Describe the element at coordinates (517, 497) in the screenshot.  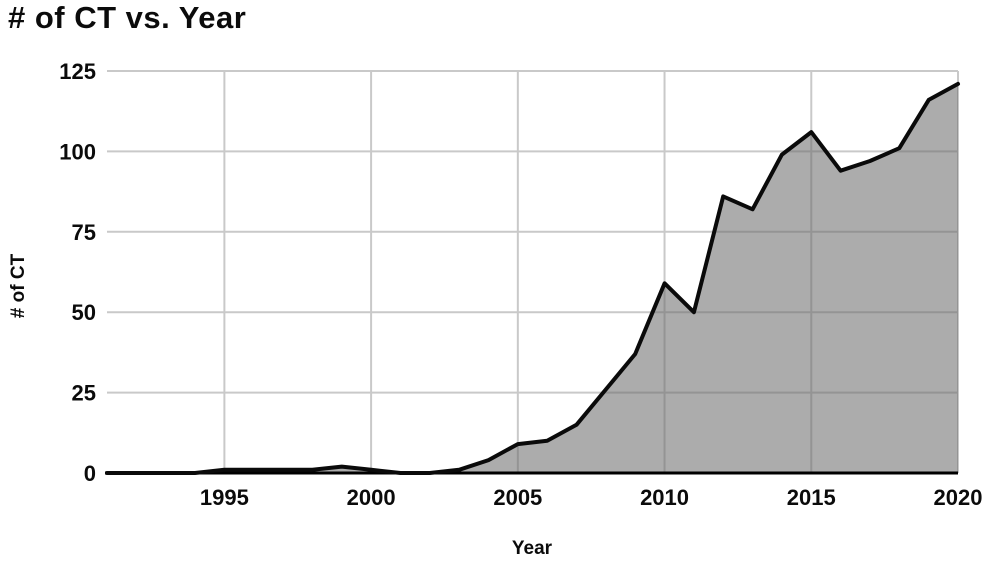
I see `x-tick-label: 2005` at that location.